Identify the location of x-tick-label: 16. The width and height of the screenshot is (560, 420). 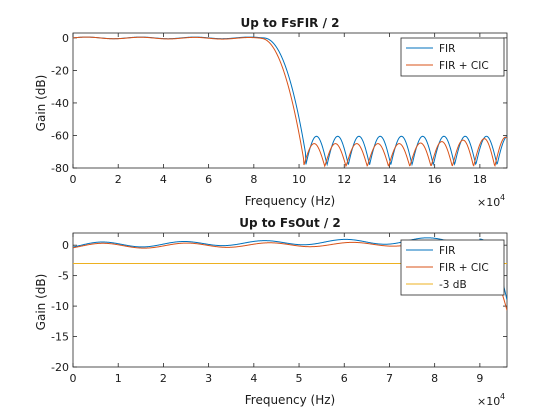
(435, 179).